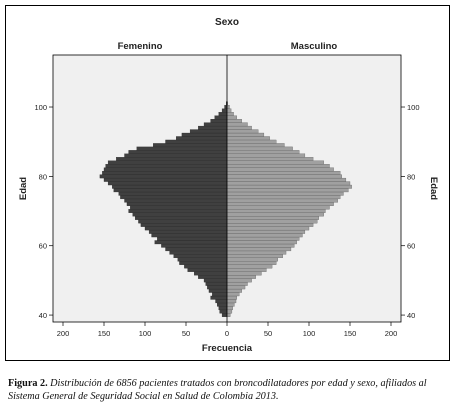 This screenshot has width=455, height=416. What do you see at coordinates (411, 176) in the screenshot?
I see `y-tick-label-right: 80` at bounding box center [411, 176].